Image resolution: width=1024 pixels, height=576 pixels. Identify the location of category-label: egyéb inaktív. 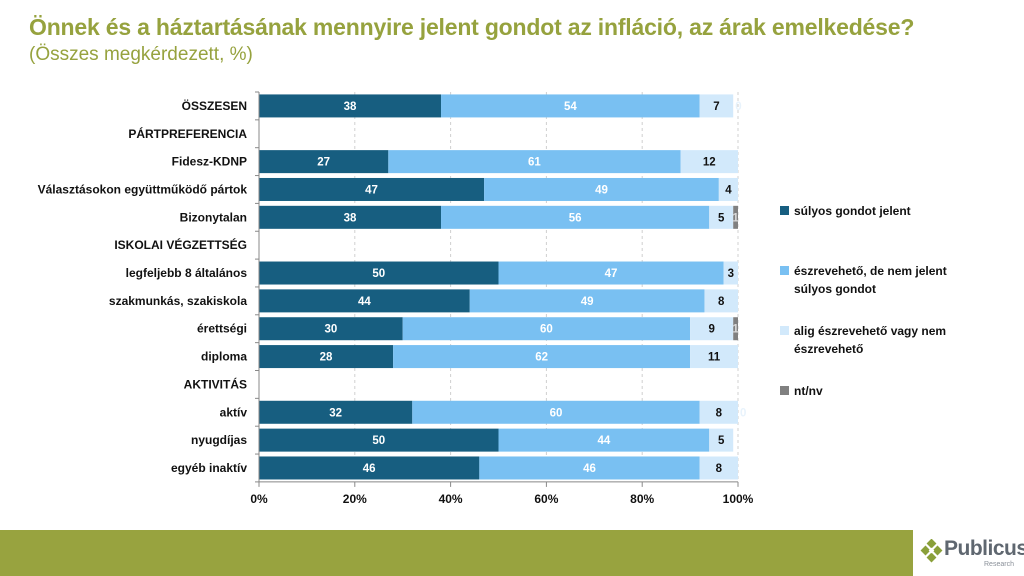
(209, 468).